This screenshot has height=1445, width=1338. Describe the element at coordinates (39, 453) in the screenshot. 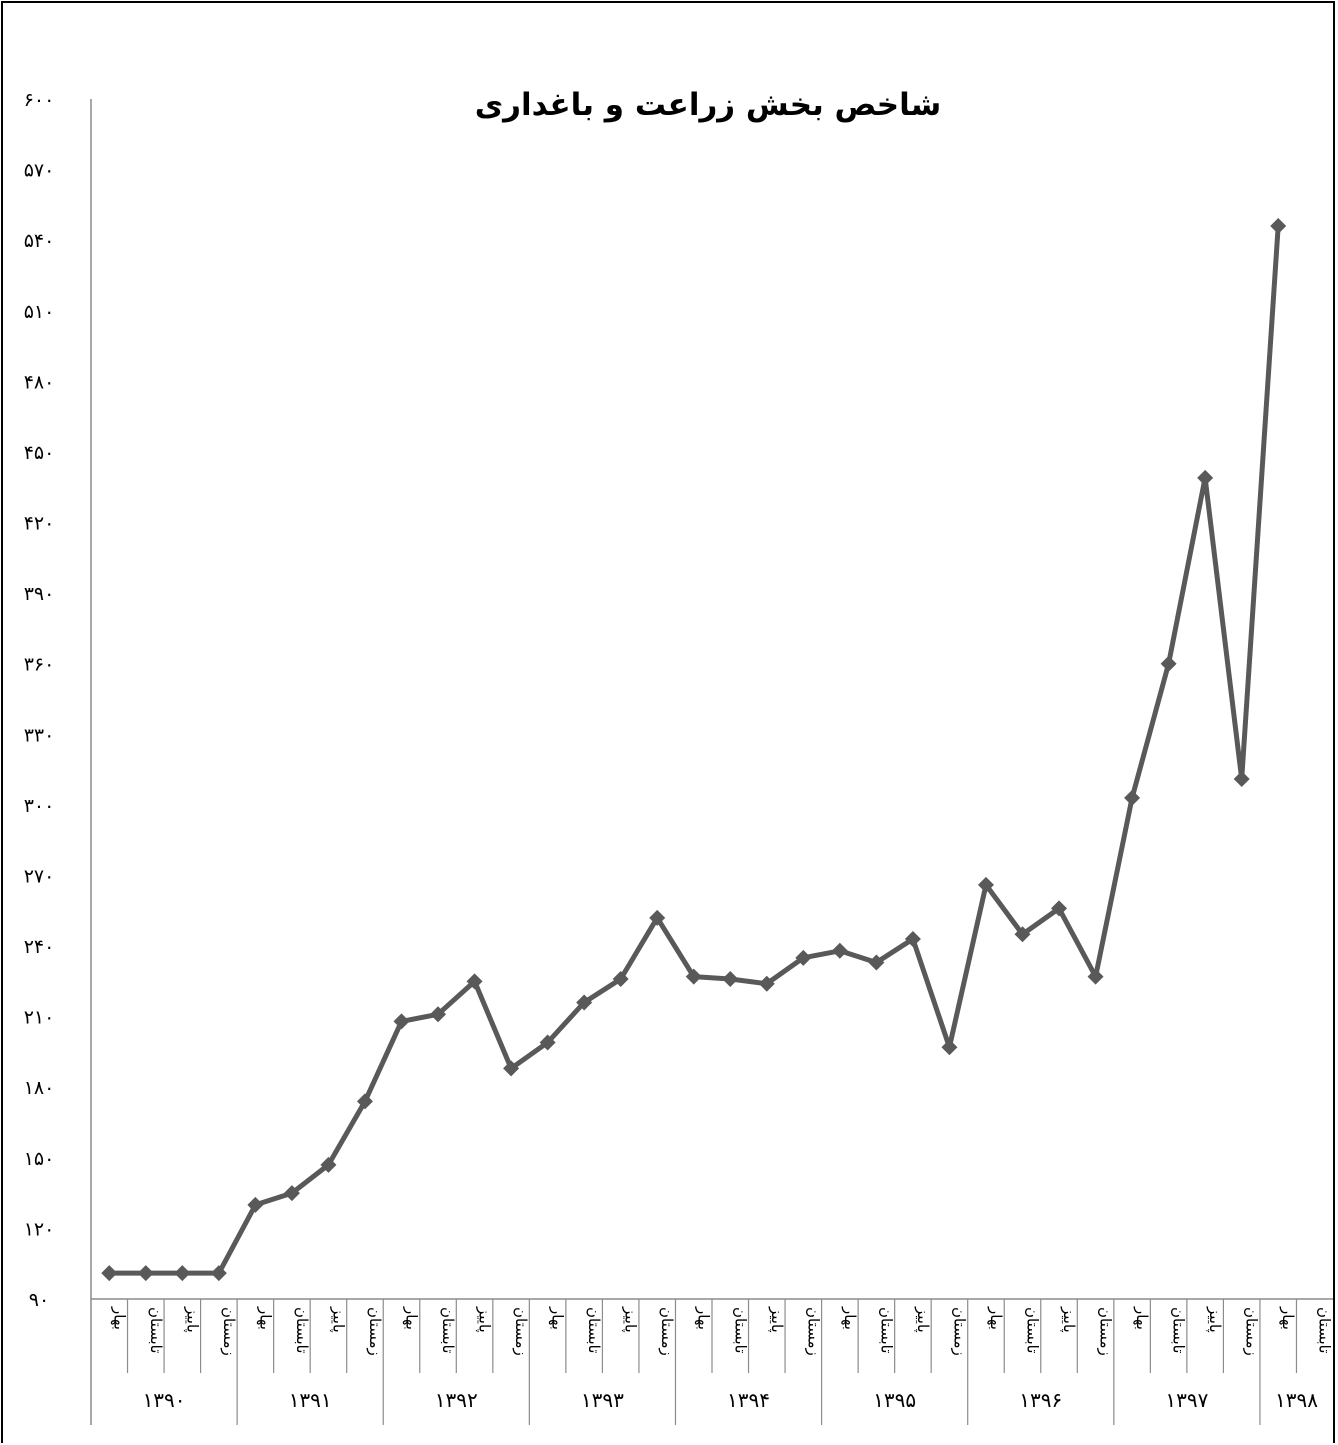

I see `y-tick-label: ۴۵۰` at that location.